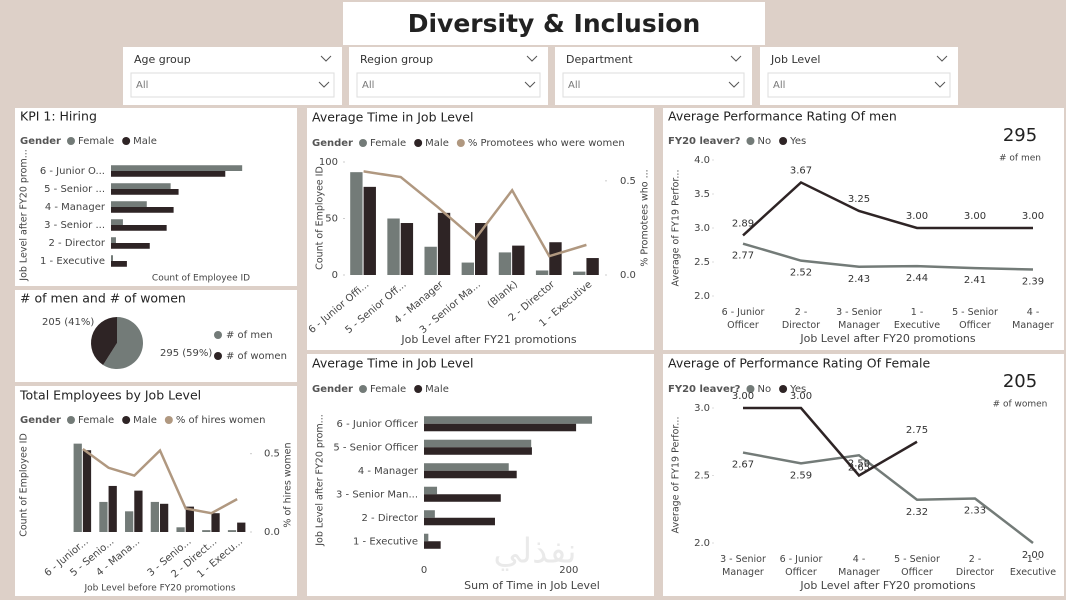 The image size is (1066, 600). I want to click on y-tick-label: 3.5, so click(702, 194).